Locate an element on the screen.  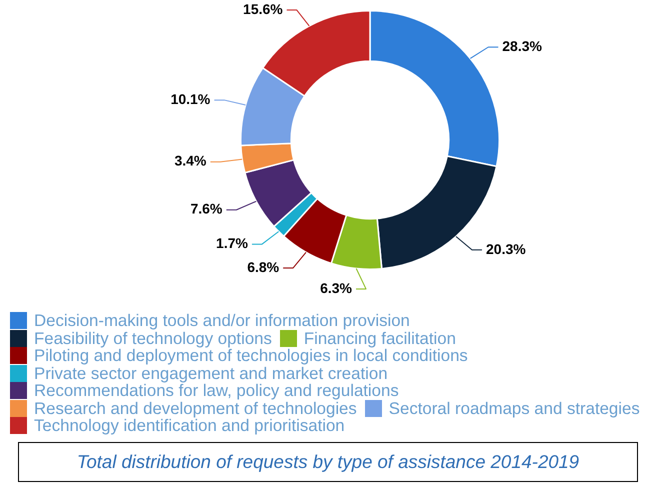
legend-label: Piloting and deployment of technologies in local conditions is located at coordinates (251, 355).